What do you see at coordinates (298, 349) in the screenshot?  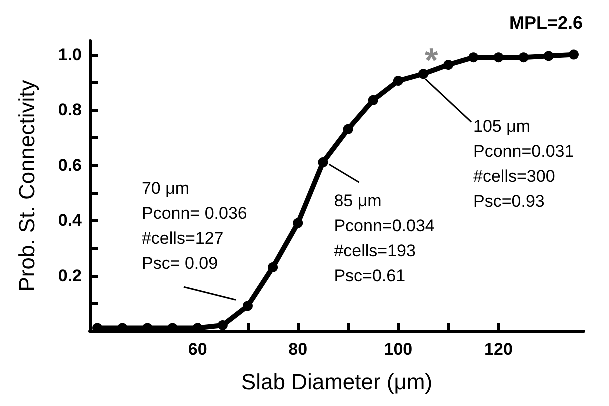 I see `x-tick-label: 80` at bounding box center [298, 349].